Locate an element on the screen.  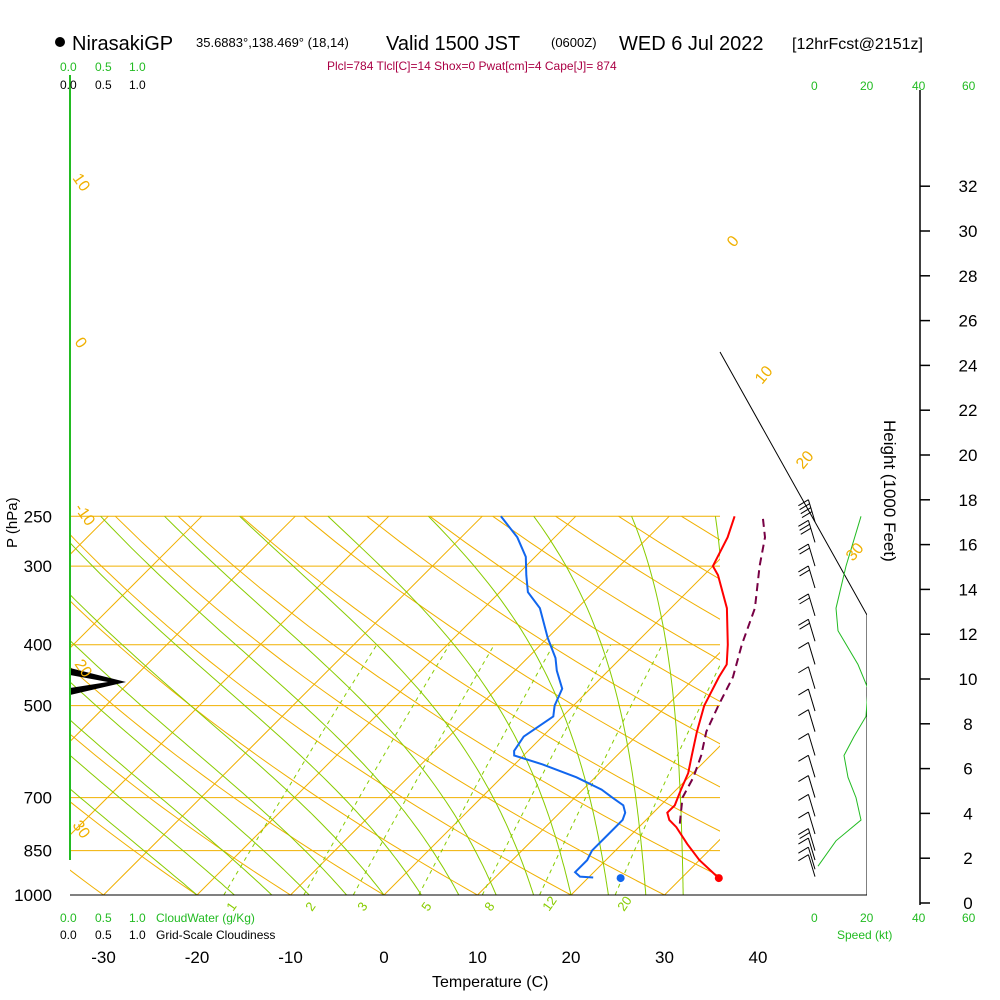
cw-top-tick-0: 0.0 is located at coordinates (68, 67).